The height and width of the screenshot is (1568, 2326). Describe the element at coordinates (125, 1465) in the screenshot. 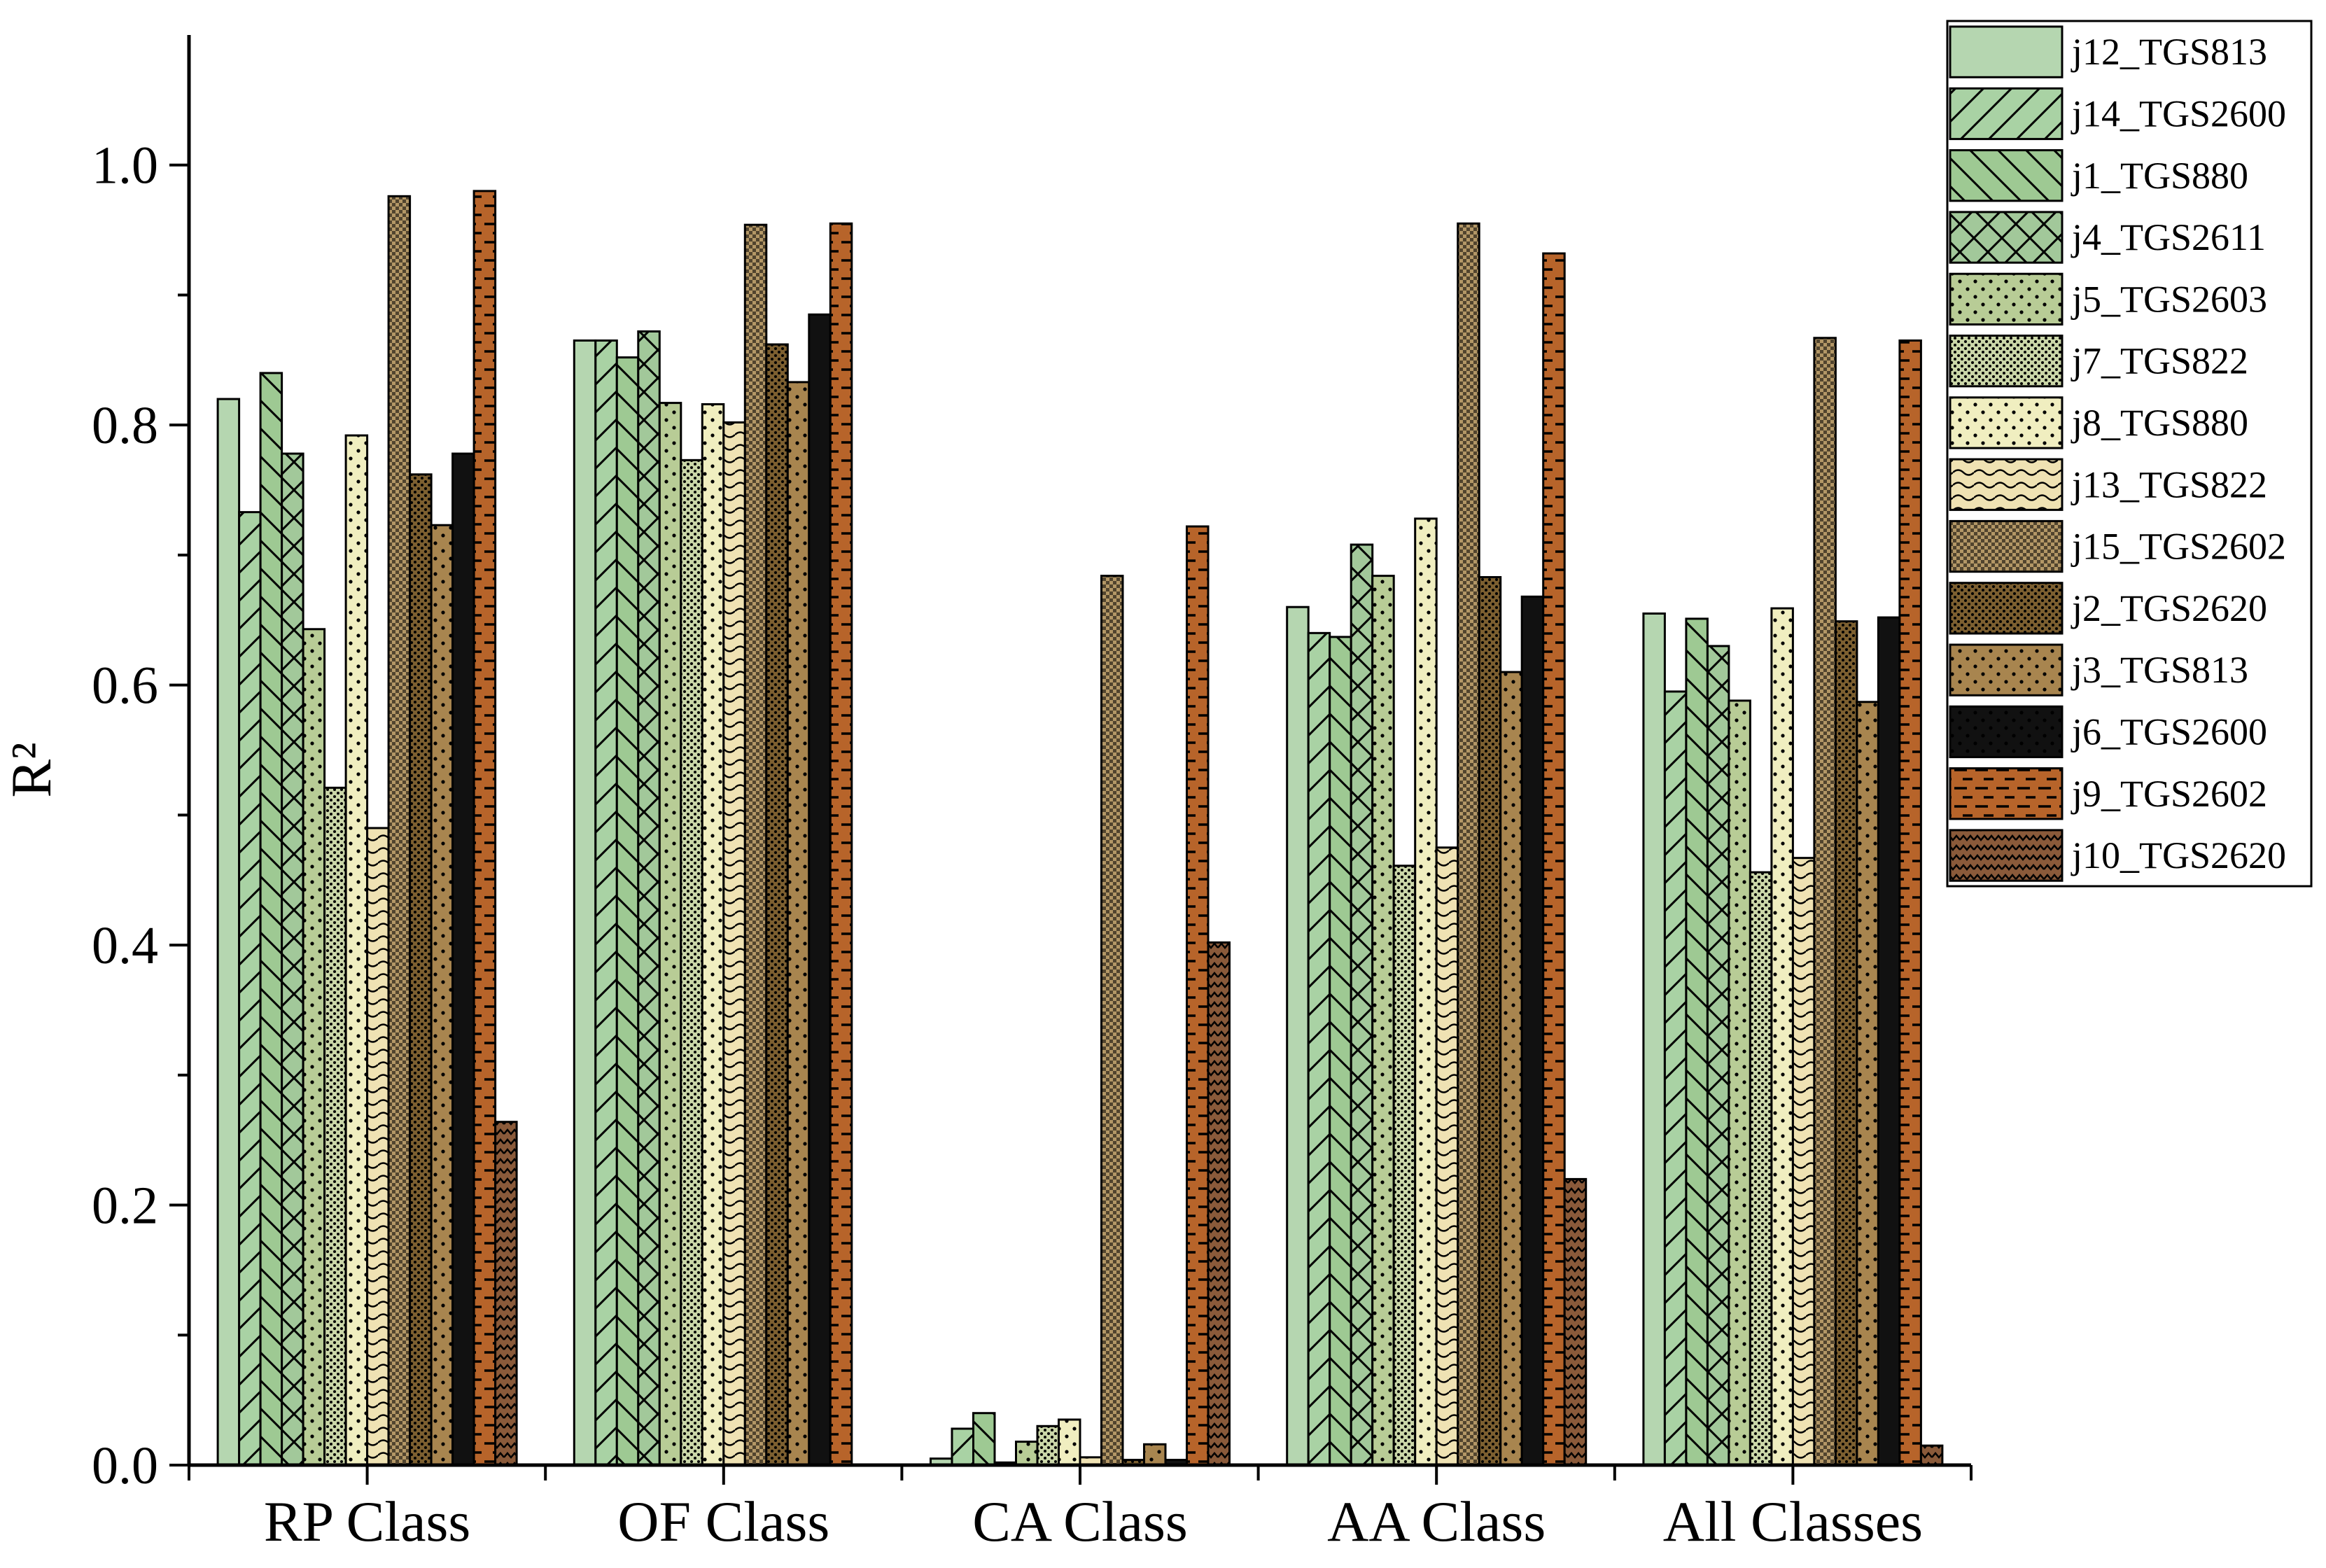

I see `y-tick-label: 0.0` at that location.